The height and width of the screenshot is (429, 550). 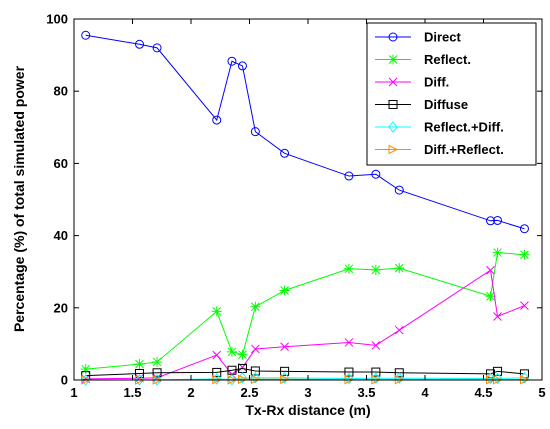 I want to click on x-axis-label: Tx-Rx distance (m), so click(x=307, y=410).